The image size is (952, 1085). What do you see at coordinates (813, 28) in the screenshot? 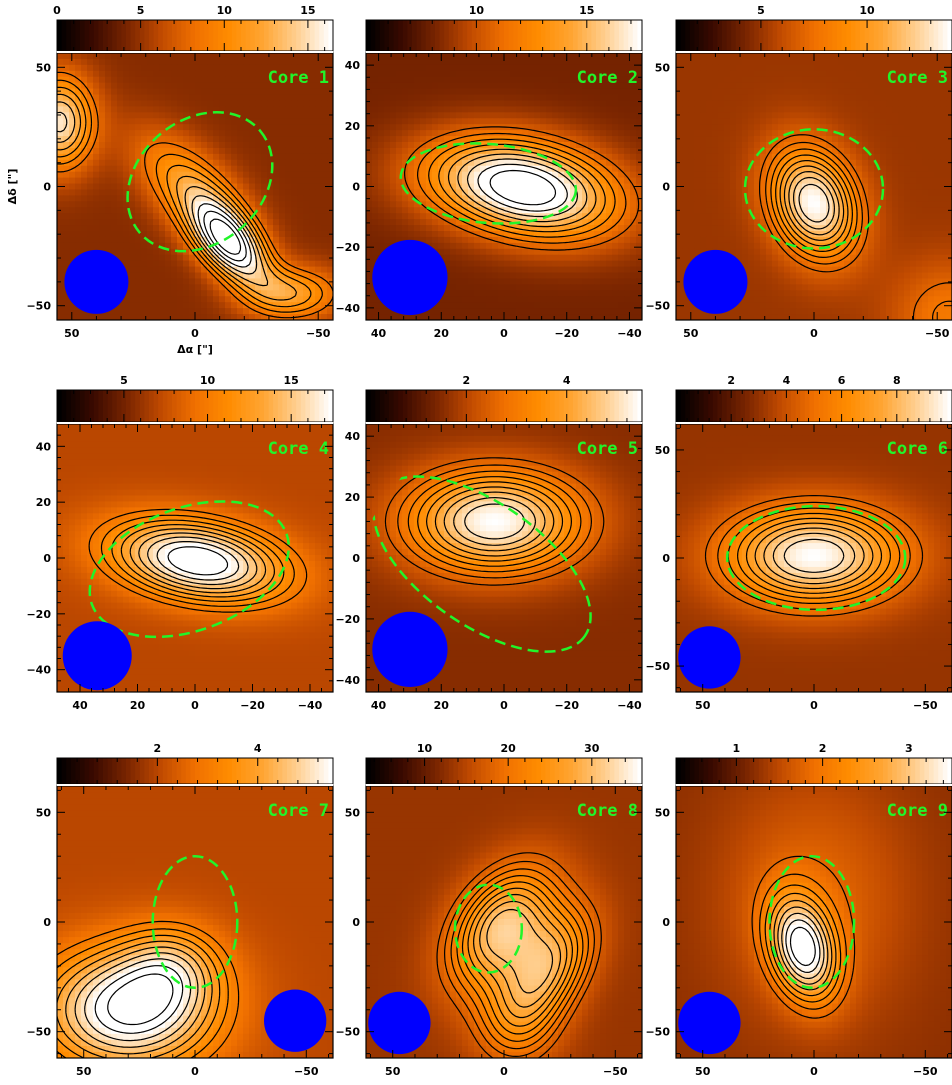
I see `colorbar-core-3: 5 10` at bounding box center [813, 28].